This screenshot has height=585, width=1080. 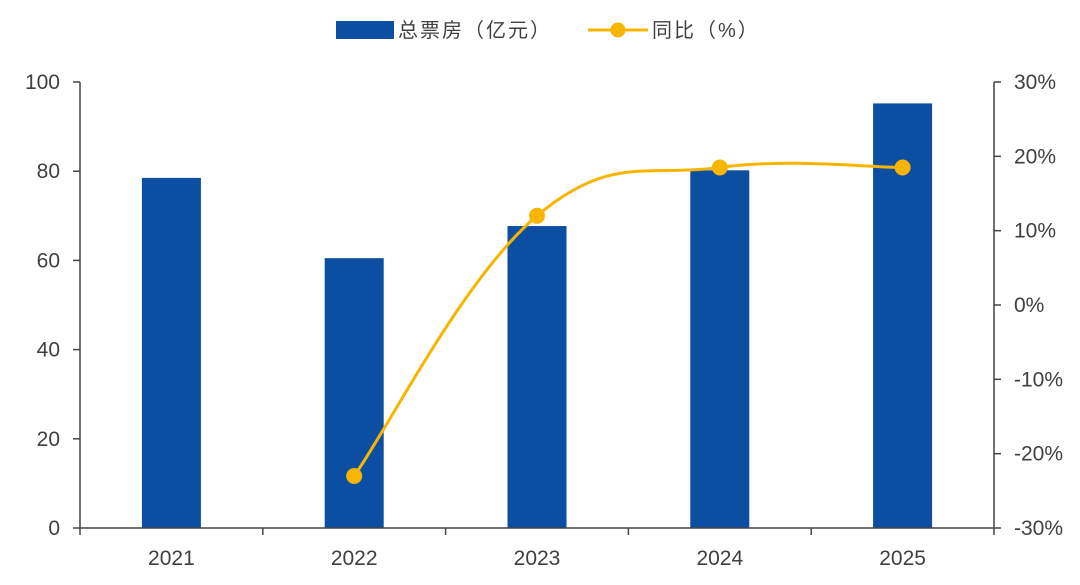 What do you see at coordinates (48, 171) in the screenshot?
I see `y-left-tick-label: 80` at bounding box center [48, 171].